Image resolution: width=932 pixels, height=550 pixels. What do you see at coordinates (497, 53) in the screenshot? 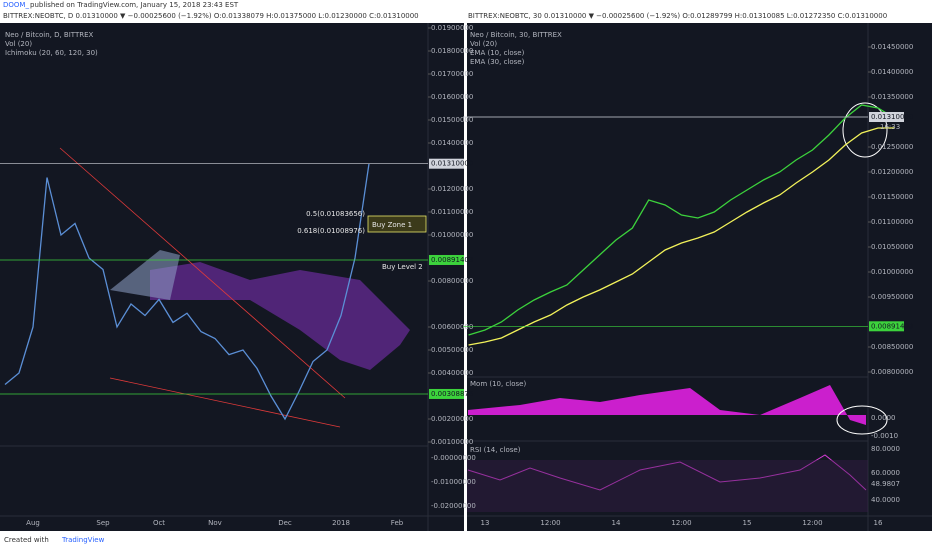
I see `legend-entry: EMA (10, close)` at bounding box center [497, 53].